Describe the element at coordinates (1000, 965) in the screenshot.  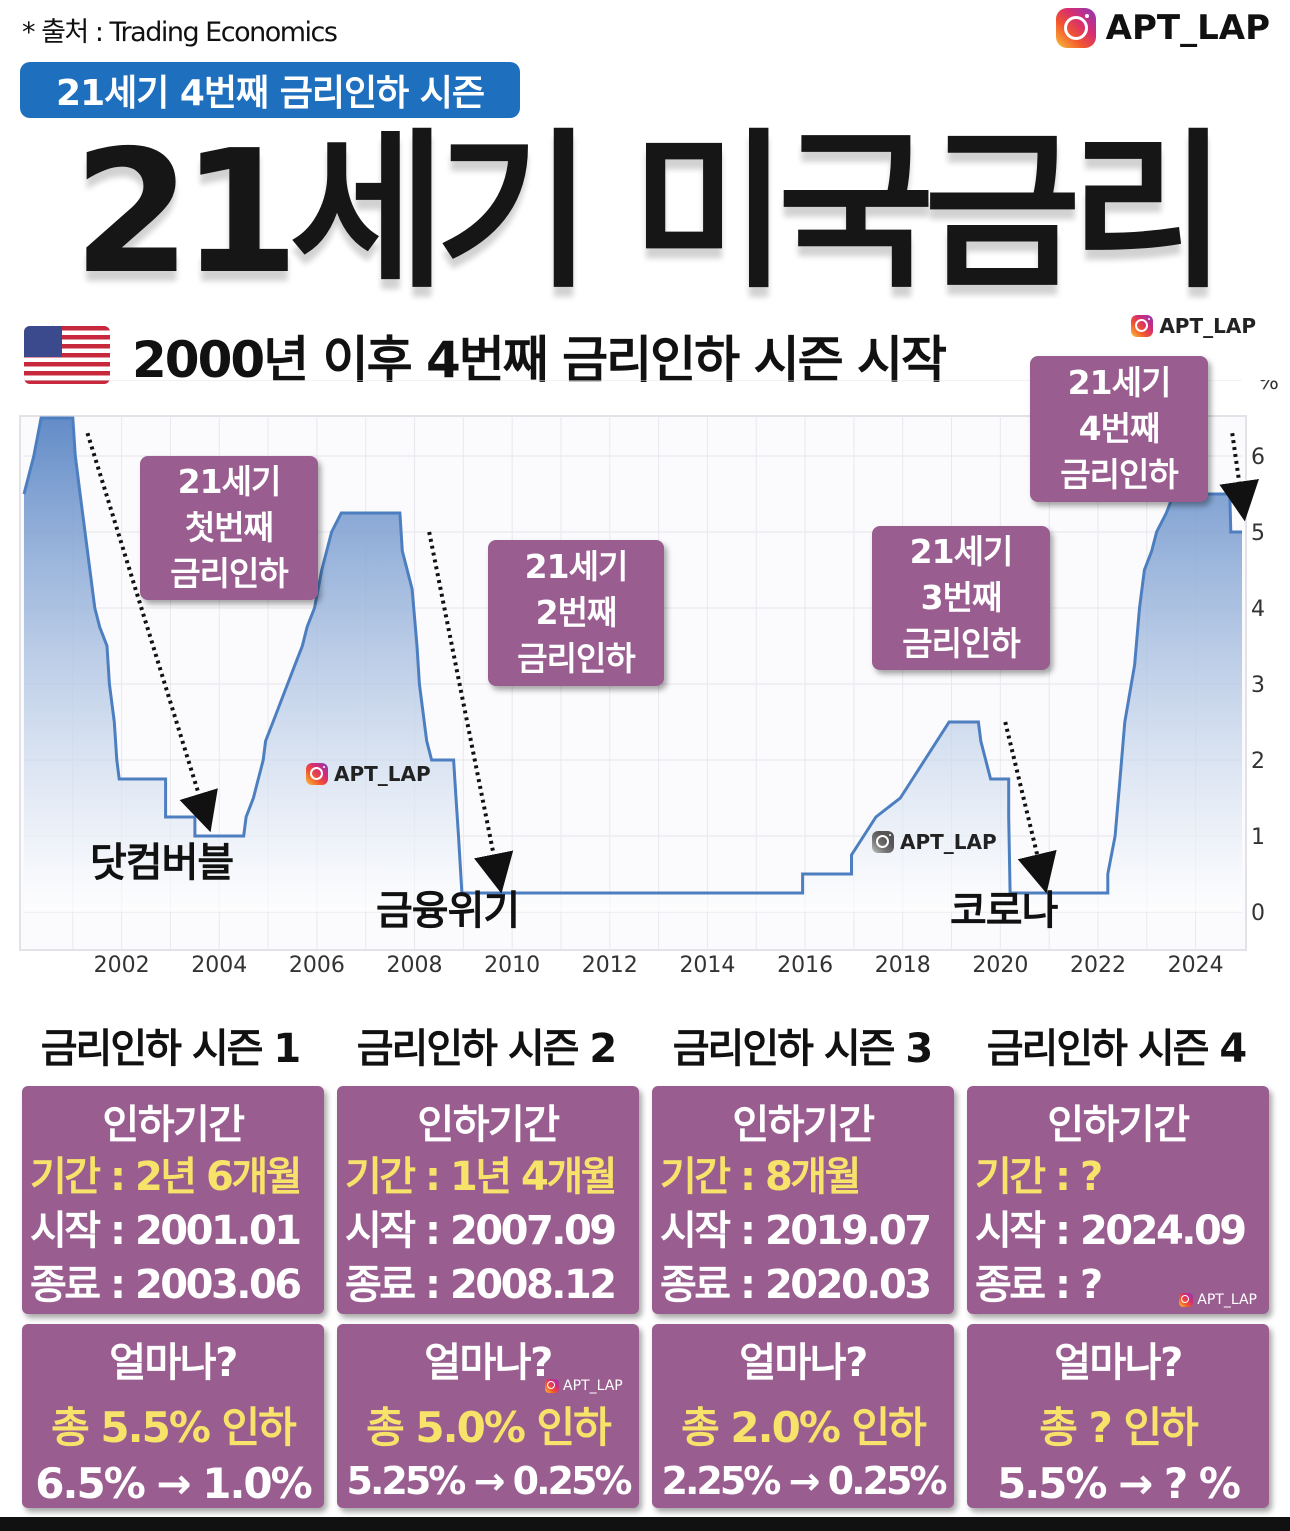
I see `x-tick-label: 2020` at that location.